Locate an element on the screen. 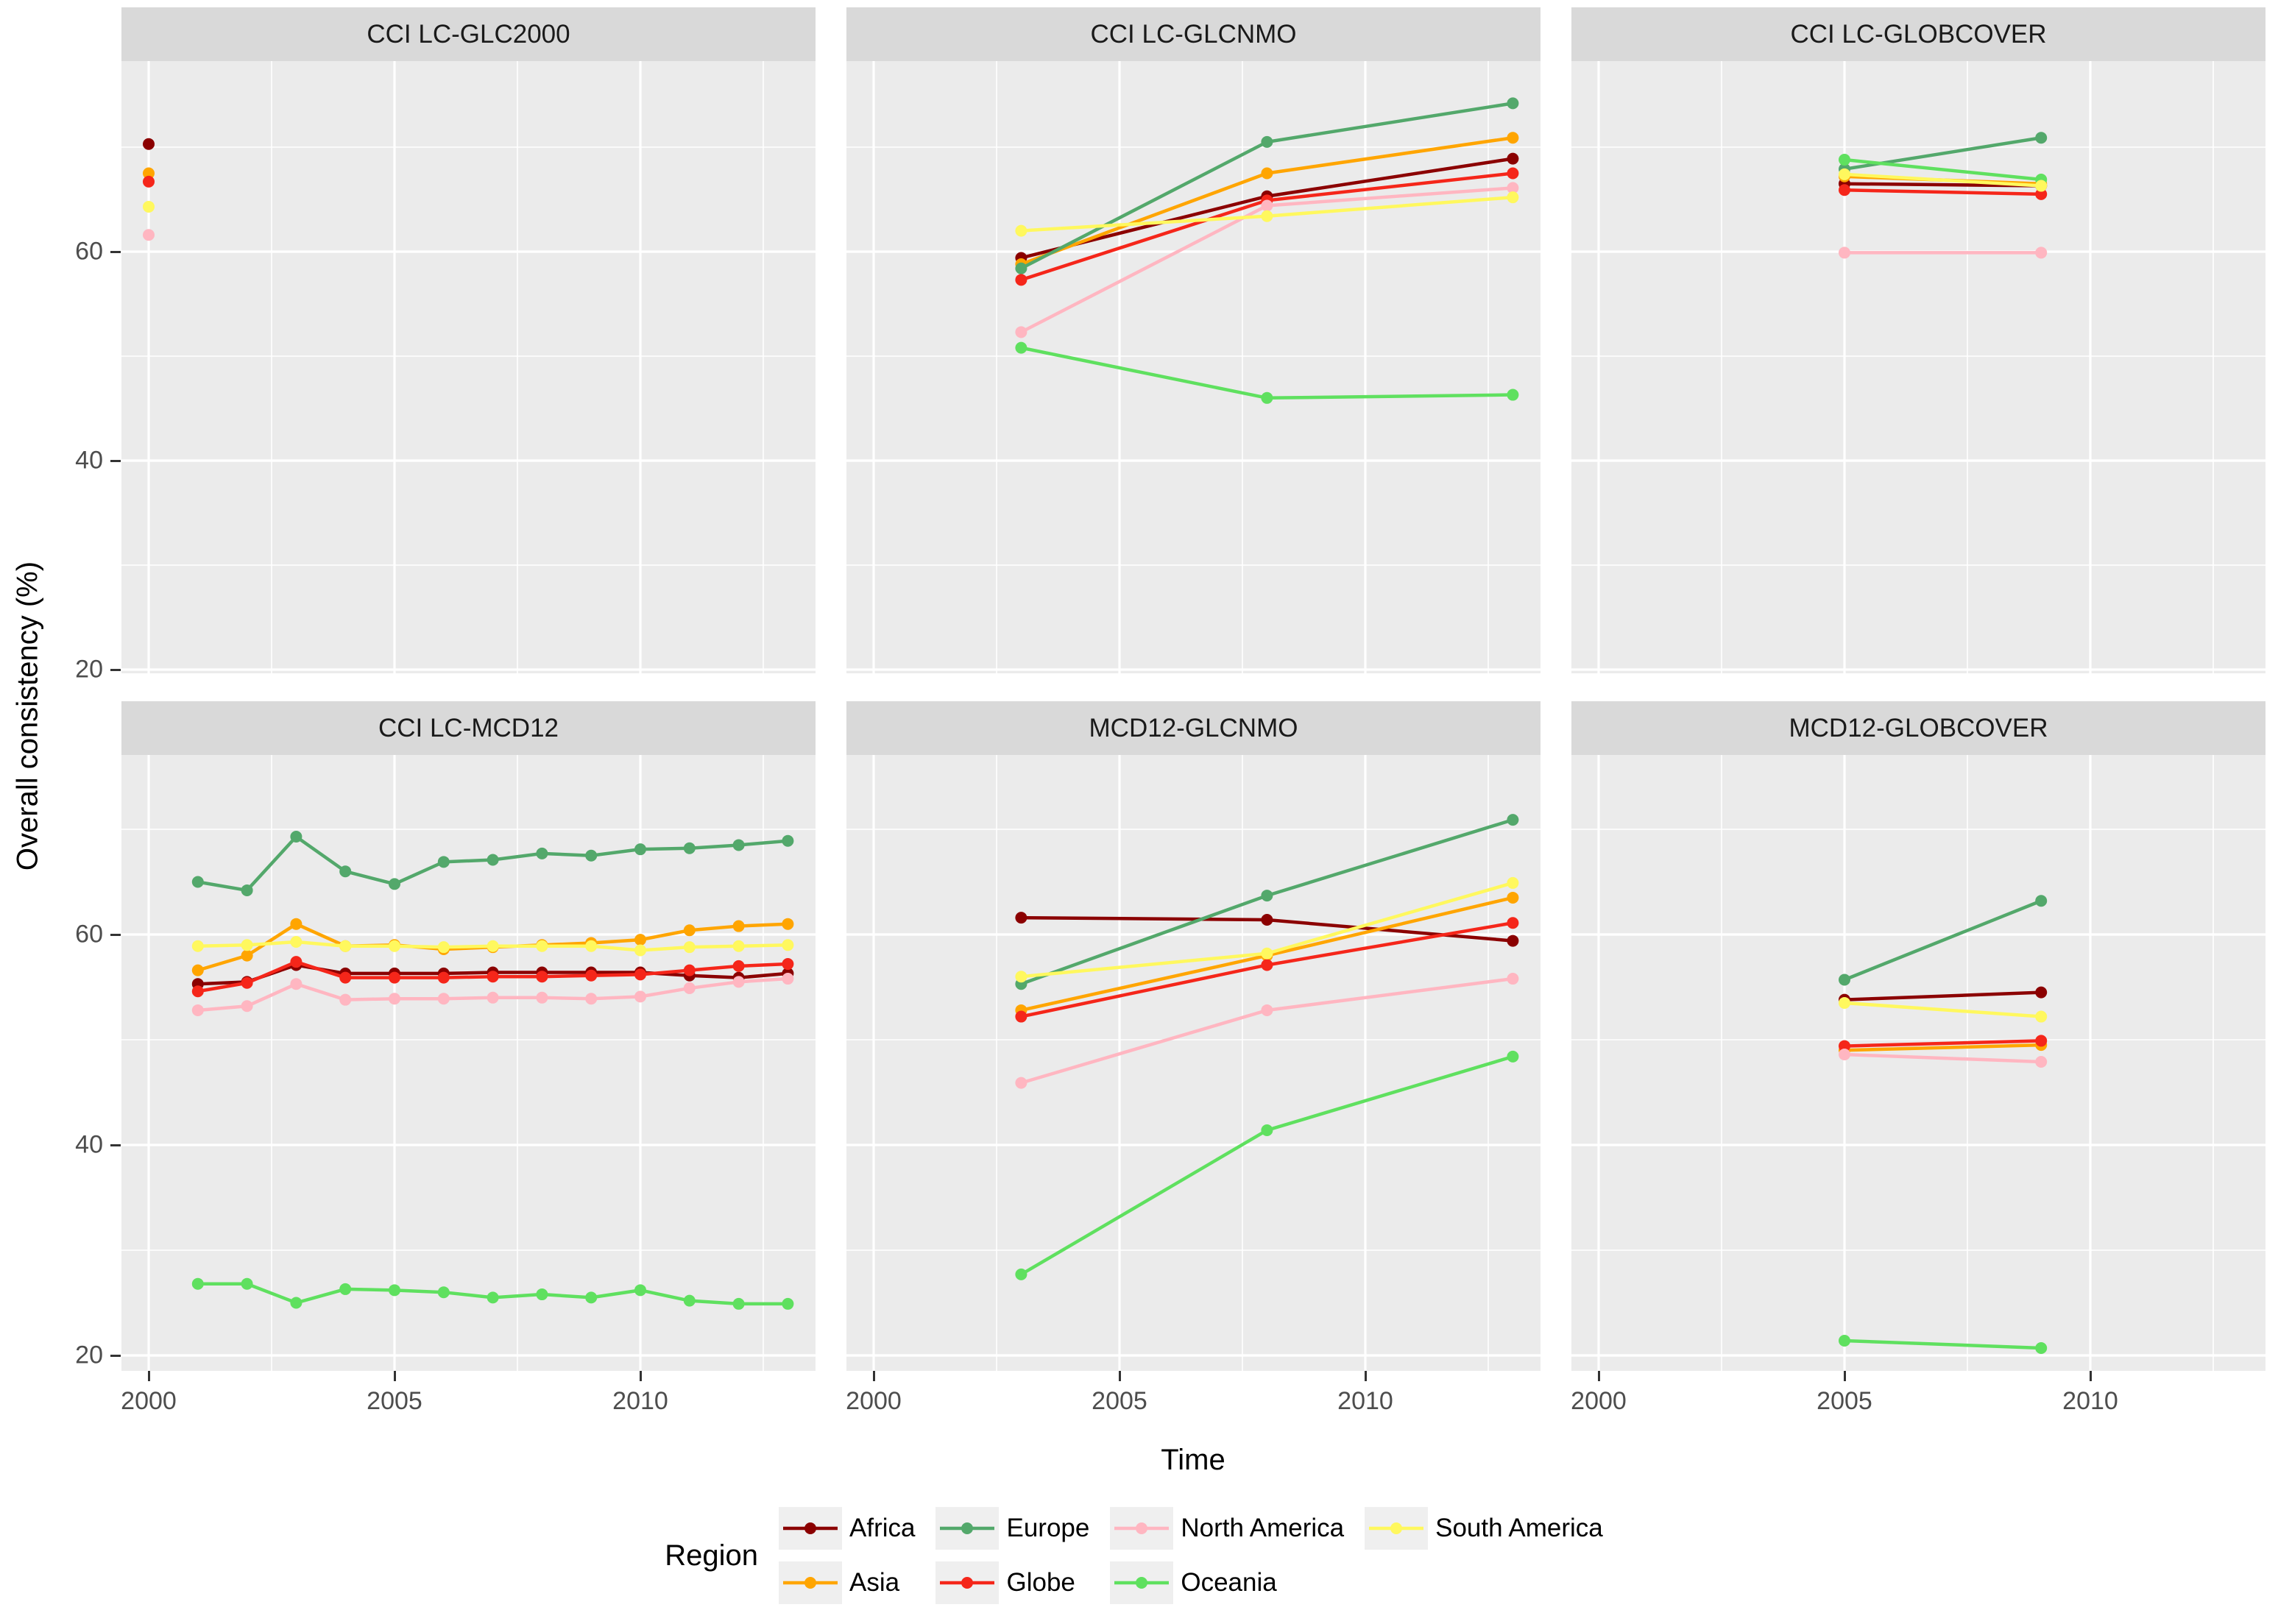 This screenshot has height=1624, width=2278. legend-entry-europe: Europe is located at coordinates (1017, 1529).